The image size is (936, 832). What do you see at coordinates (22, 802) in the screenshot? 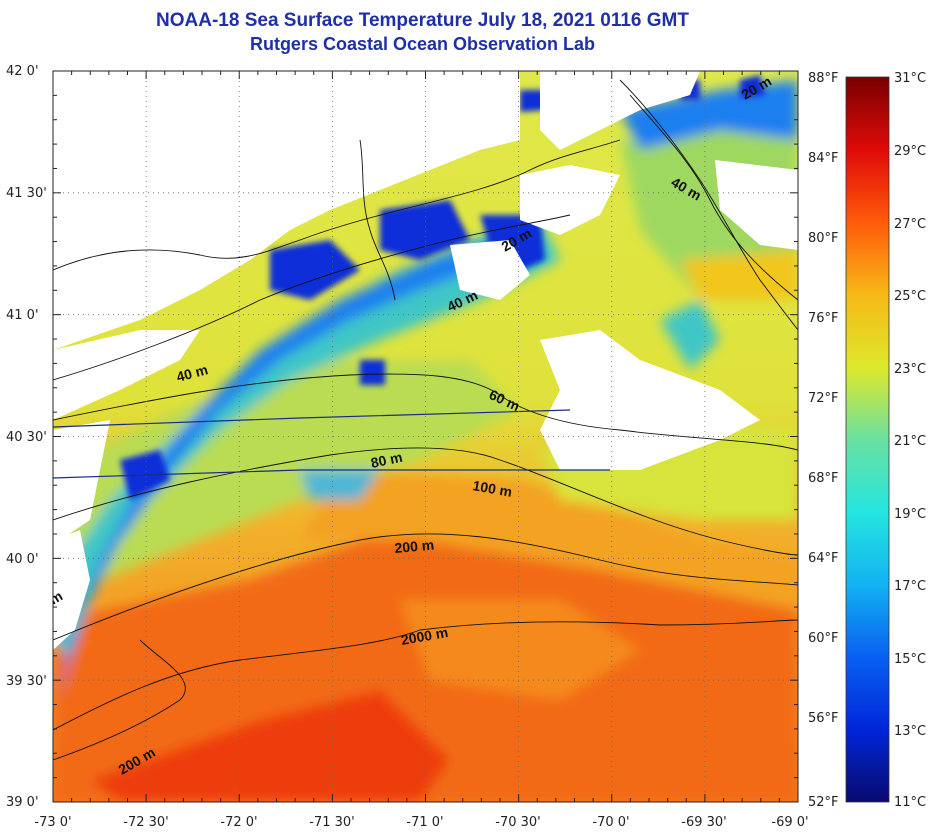
I see `lat-label-39: 39 0'` at bounding box center [22, 802].